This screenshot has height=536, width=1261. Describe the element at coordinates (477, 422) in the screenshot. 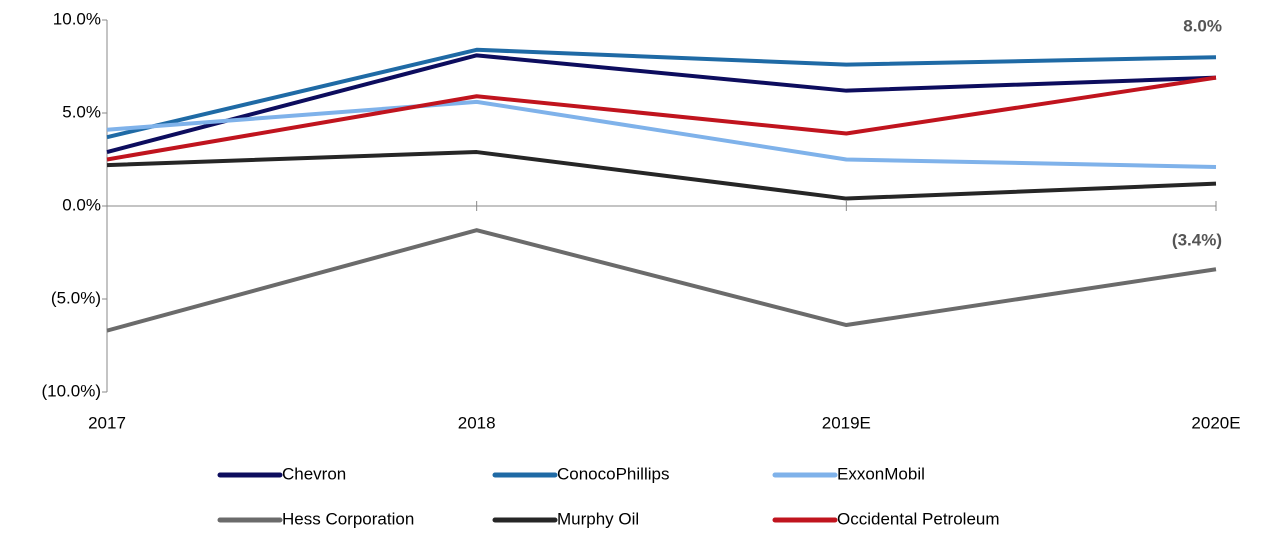

I see `x-tick-label: 2018` at that location.